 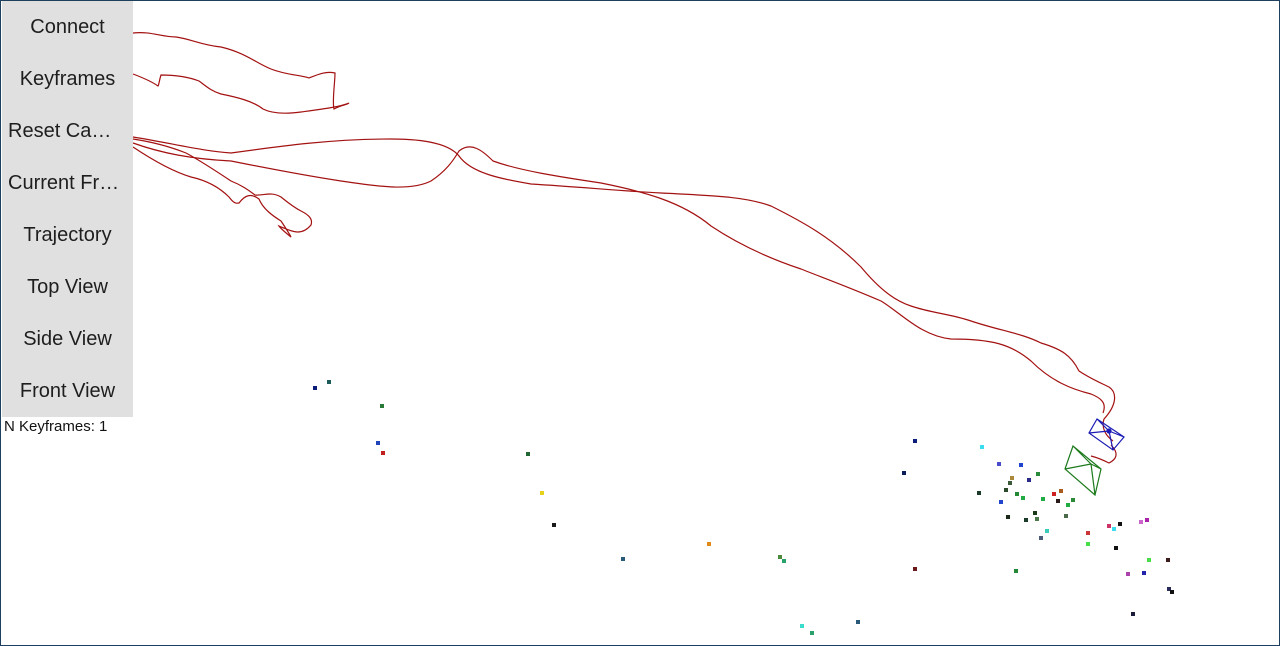 I want to click on keyframes-button: Keyframes, so click(x=67, y=79).